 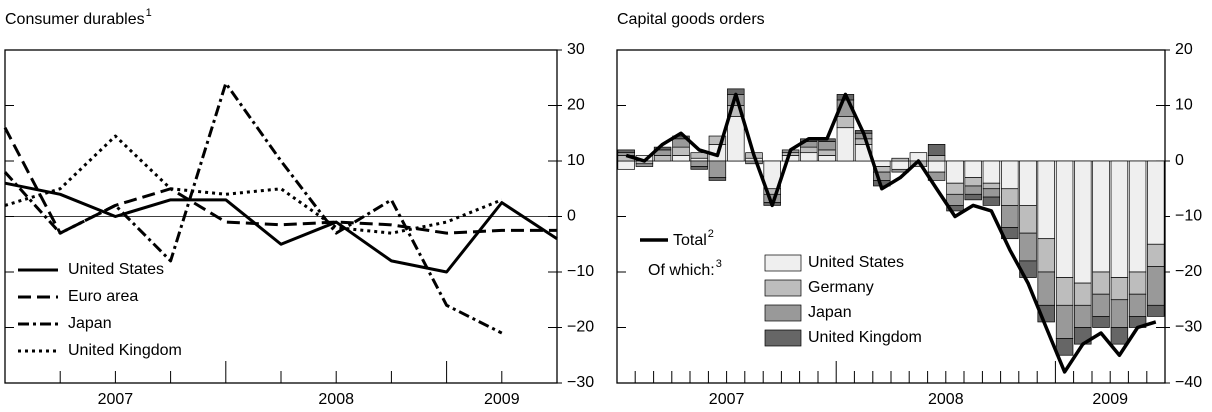 I want to click on legend-footnote: 2, so click(x=711, y=234).